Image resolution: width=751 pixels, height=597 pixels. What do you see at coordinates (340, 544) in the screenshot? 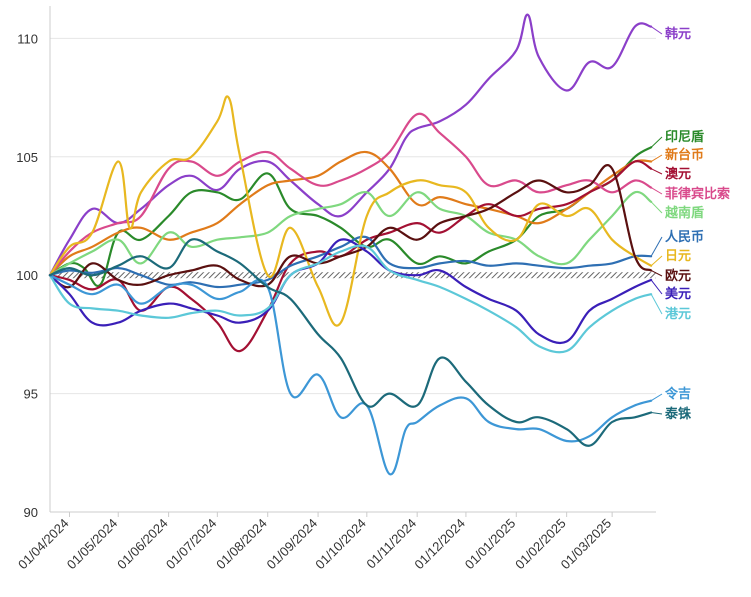
I see `x-tick-label: 01/10/2024` at bounding box center [340, 544].